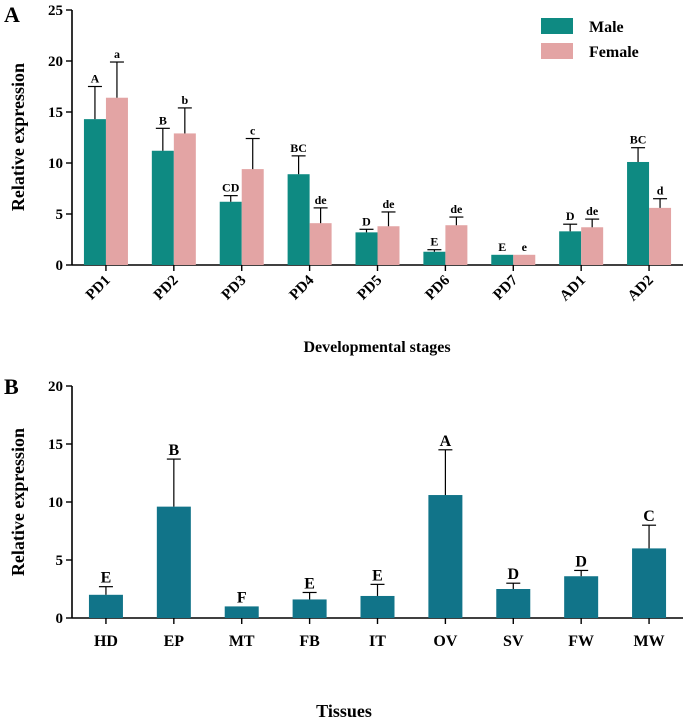 The image size is (699, 725). What do you see at coordinates (557, 26) in the screenshot?
I see `legend-swatch-male` at bounding box center [557, 26].